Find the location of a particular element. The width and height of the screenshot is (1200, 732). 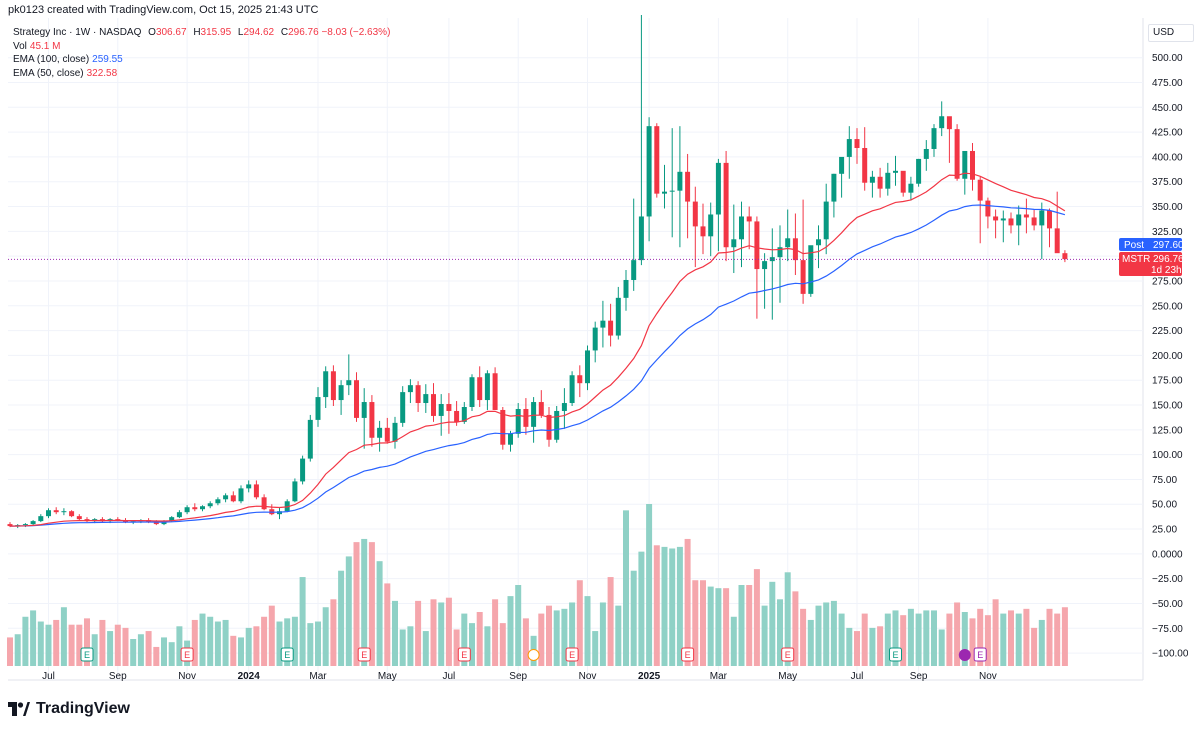

legend-ema50: 322.58 is located at coordinates (102, 73).